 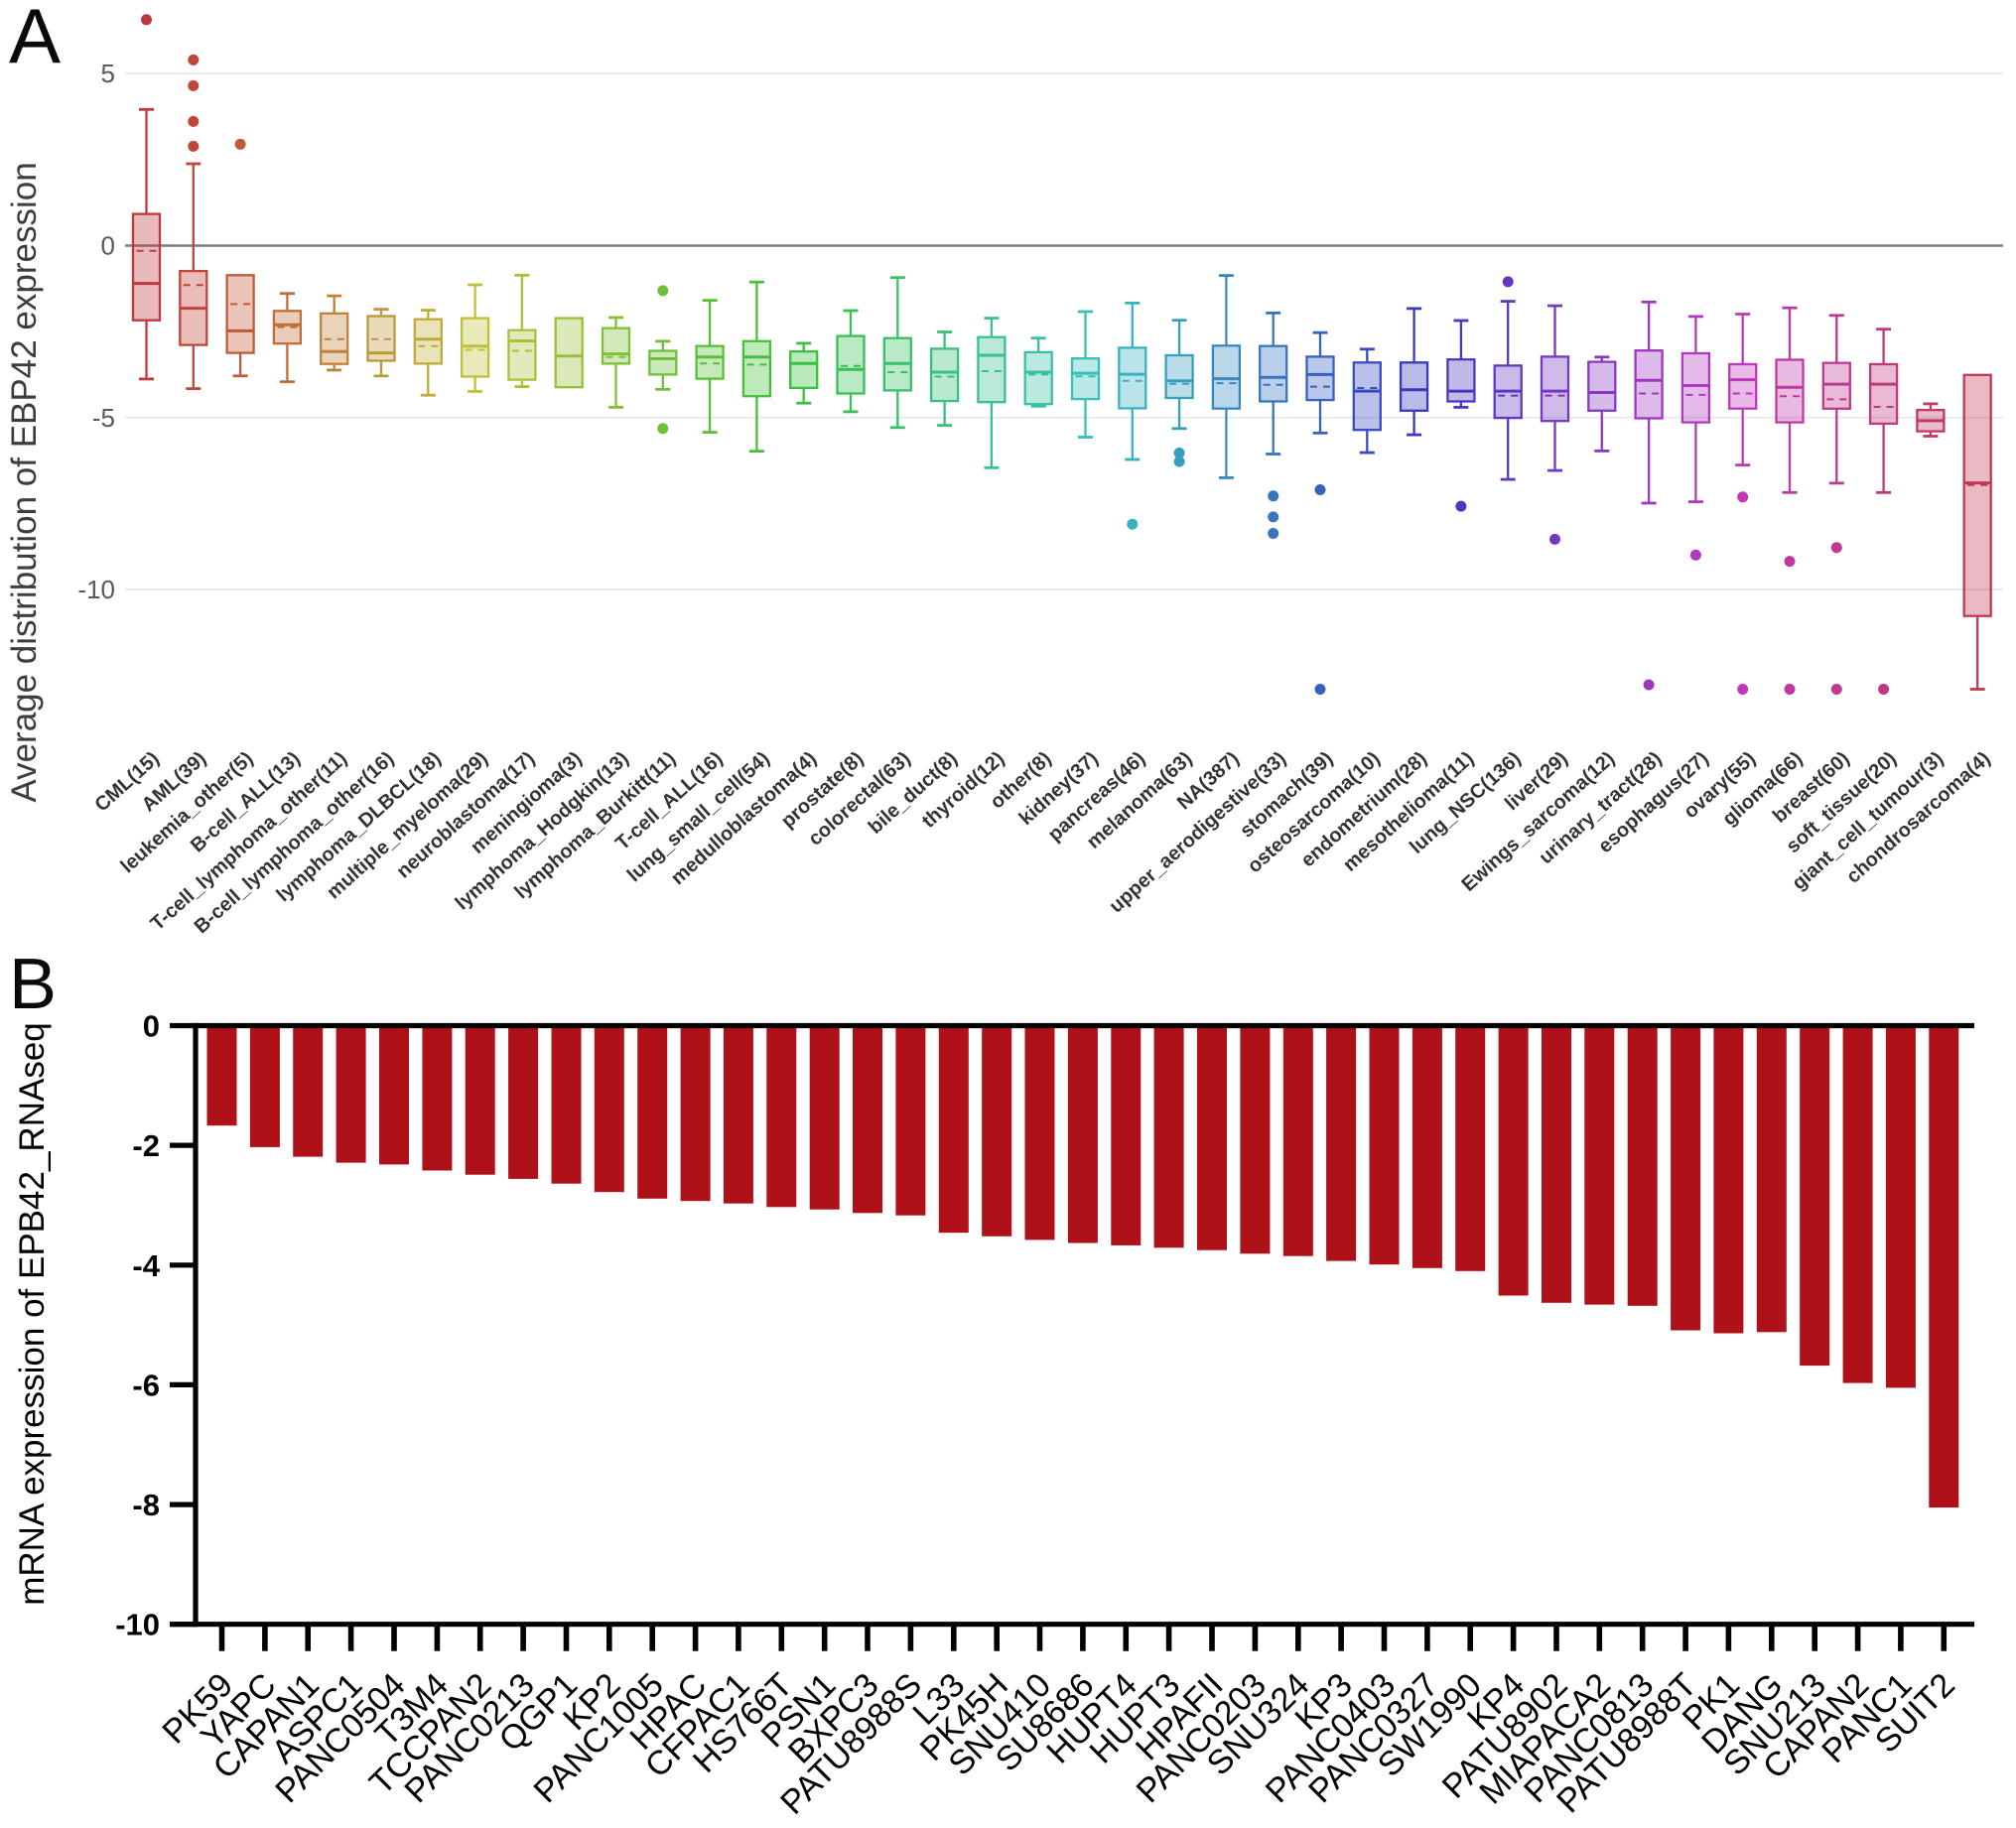 What do you see at coordinates (104, 418) in the screenshot?
I see `svg-text: -5` at bounding box center [104, 418].